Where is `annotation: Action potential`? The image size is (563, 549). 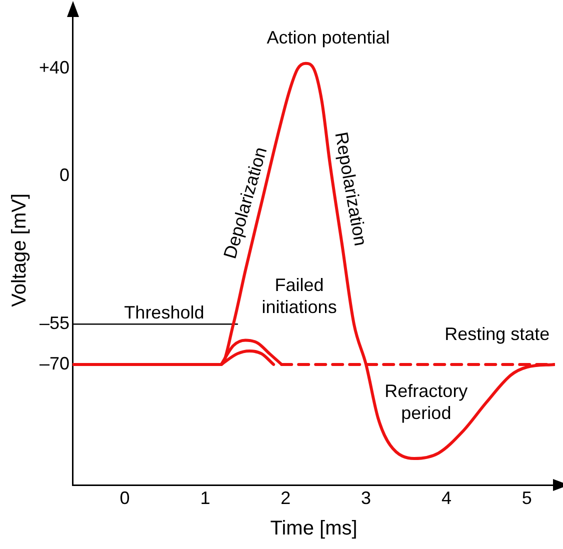
annotation: Action potential is located at coordinates (328, 37).